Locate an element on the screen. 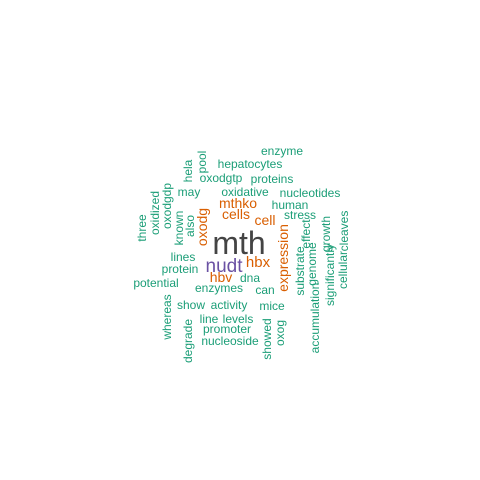 The image size is (480, 480). word-activity: activity is located at coordinates (229, 305).